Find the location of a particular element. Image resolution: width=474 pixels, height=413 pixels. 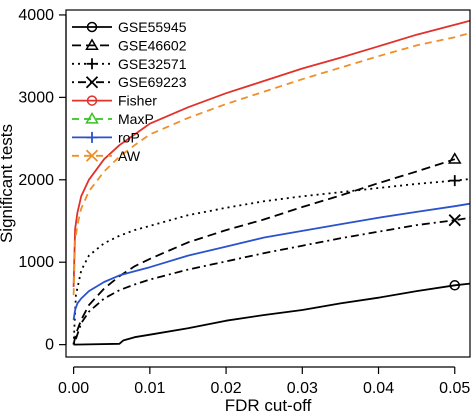

legend-label: GSE55945 is located at coordinates (152, 27).